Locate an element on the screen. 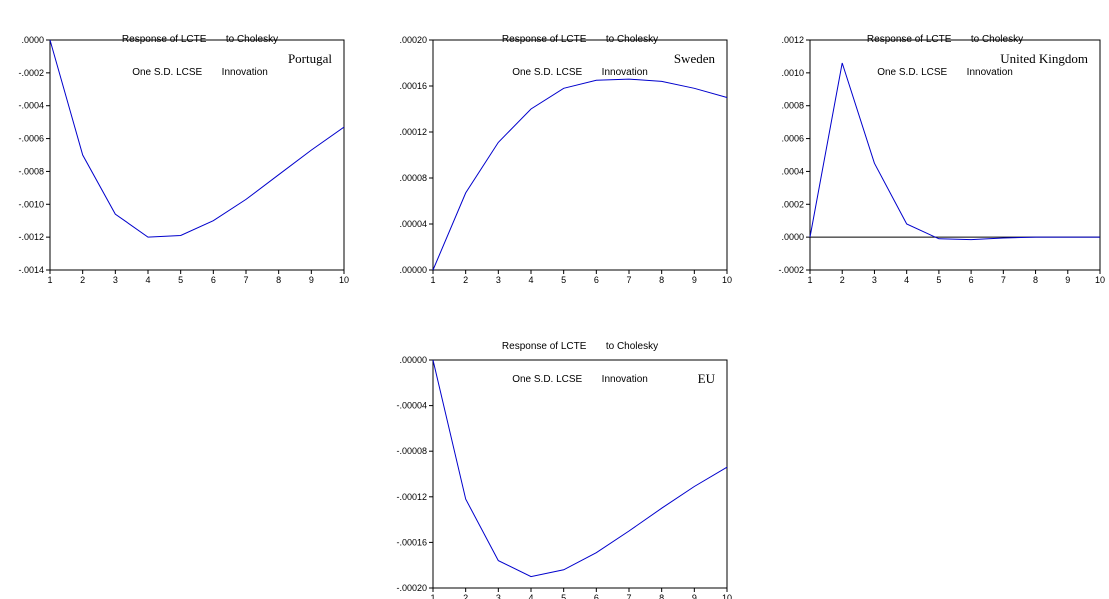 The height and width of the screenshot is (599, 1109). y-tick-label: -.0006 is located at coordinates (31, 139).